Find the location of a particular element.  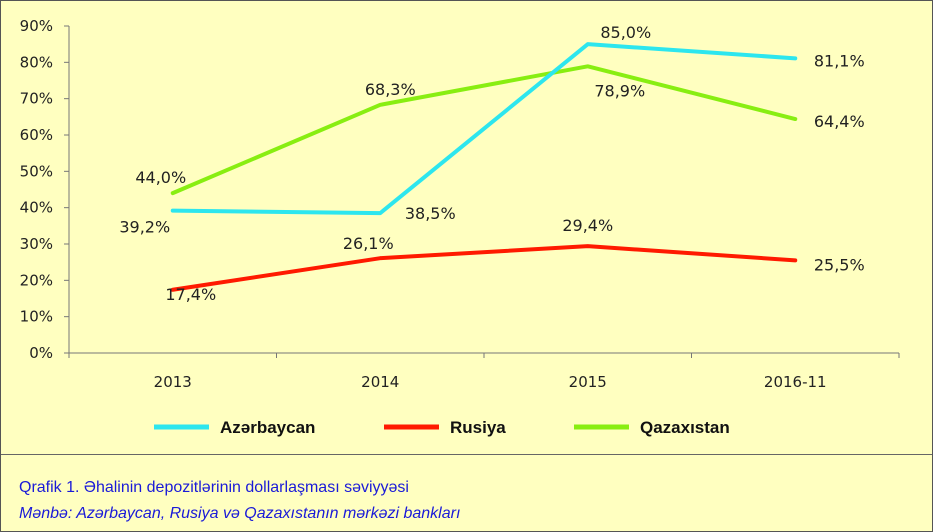

y-tick-label: 80% is located at coordinates (36, 62).